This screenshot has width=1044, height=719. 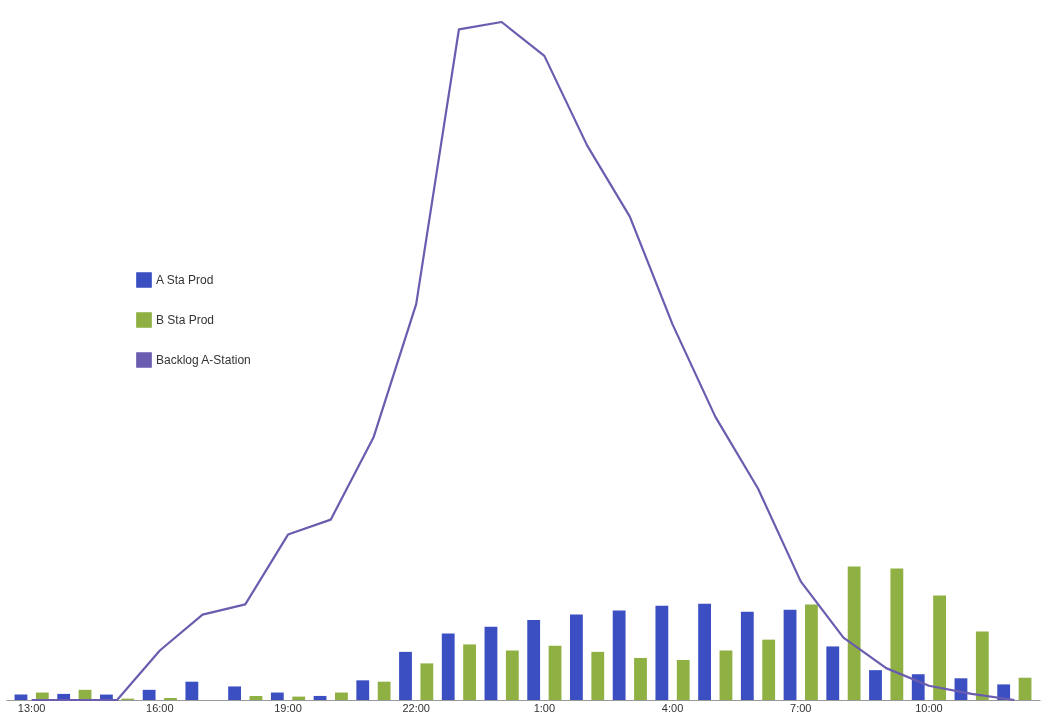 What do you see at coordinates (185, 280) in the screenshot?
I see `legend-label: A Sta Prod` at bounding box center [185, 280].